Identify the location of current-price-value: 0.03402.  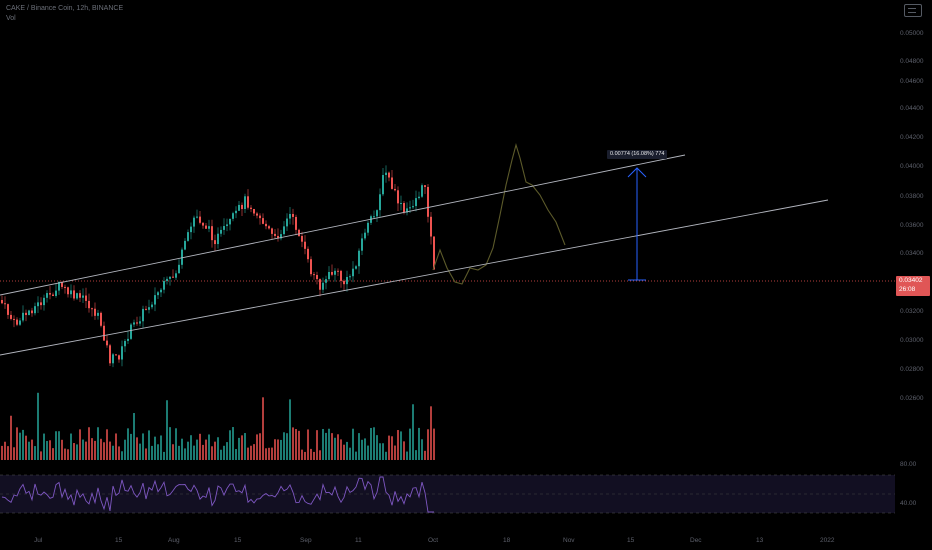
(911, 280).